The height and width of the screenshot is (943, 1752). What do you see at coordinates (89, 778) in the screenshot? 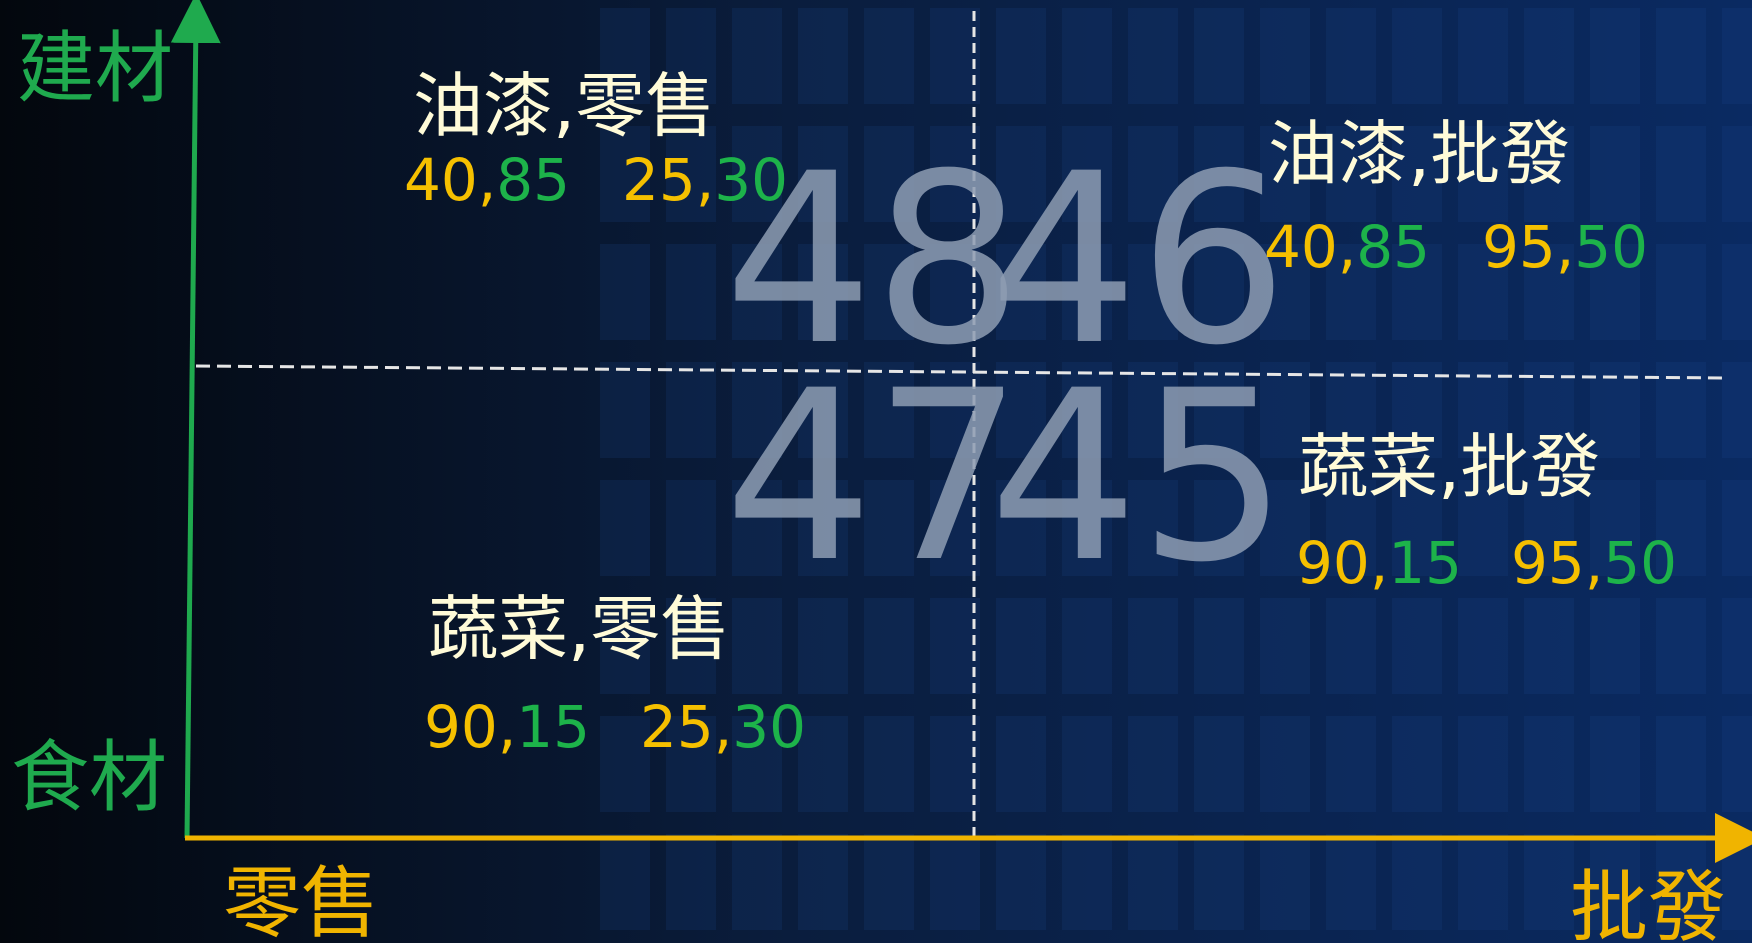
I see `y-axis-bottom-label: 食材` at bounding box center [89, 778].